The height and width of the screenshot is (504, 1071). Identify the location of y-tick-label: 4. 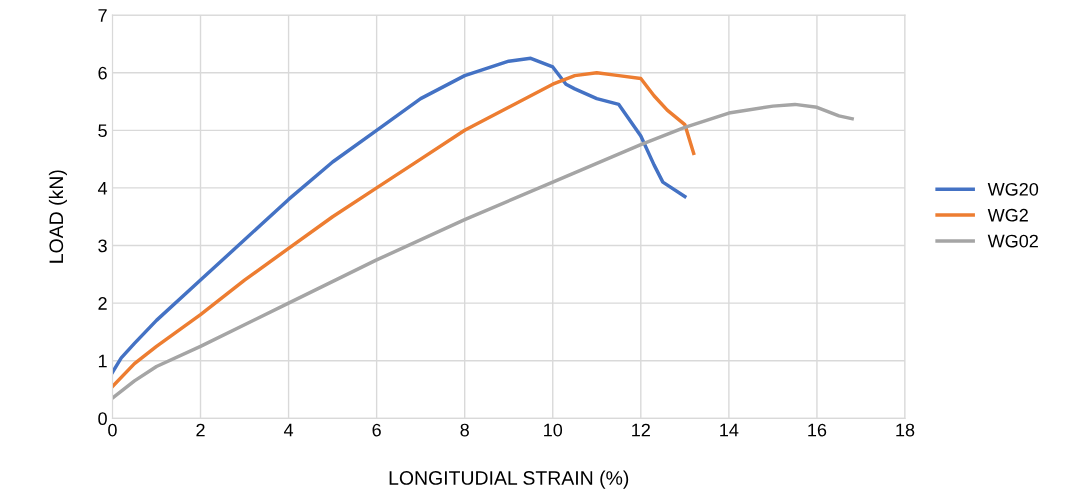
(102, 188).